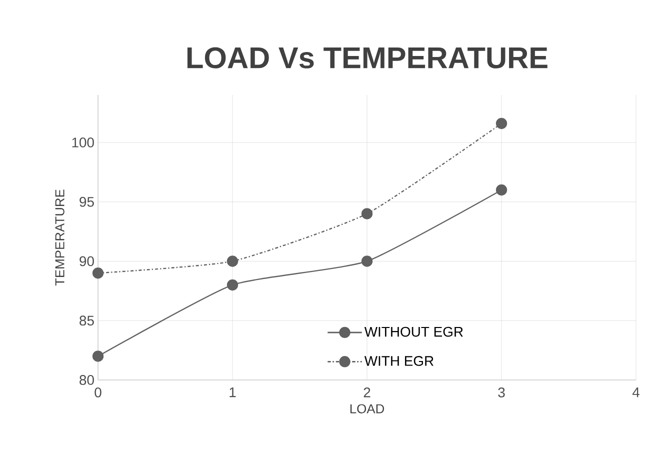  I want to click on x-tick-label: 2, so click(367, 392).